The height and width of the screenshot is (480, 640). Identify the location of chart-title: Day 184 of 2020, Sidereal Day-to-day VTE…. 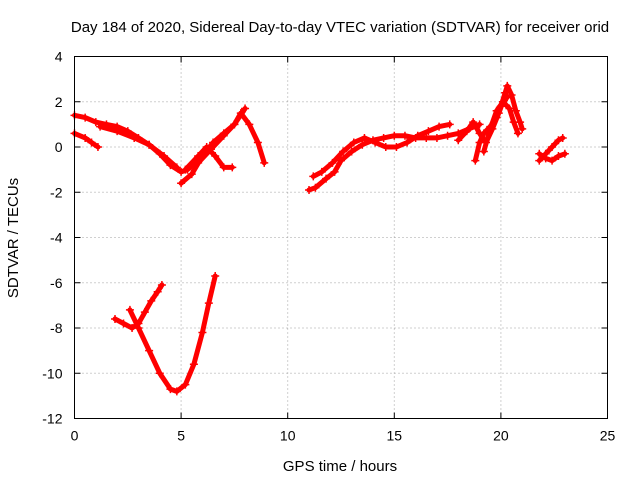
(340, 27).